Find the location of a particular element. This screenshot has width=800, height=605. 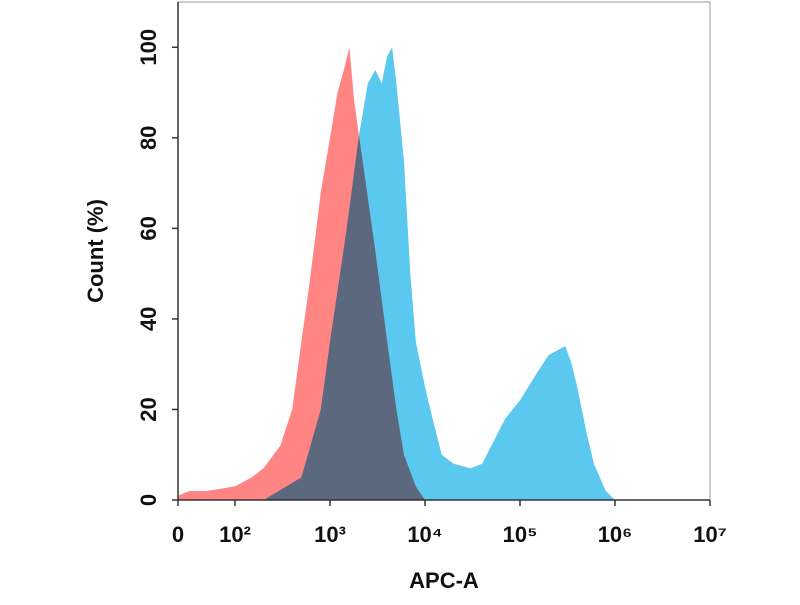

x-tick-label: 10⁷ is located at coordinates (710, 534).